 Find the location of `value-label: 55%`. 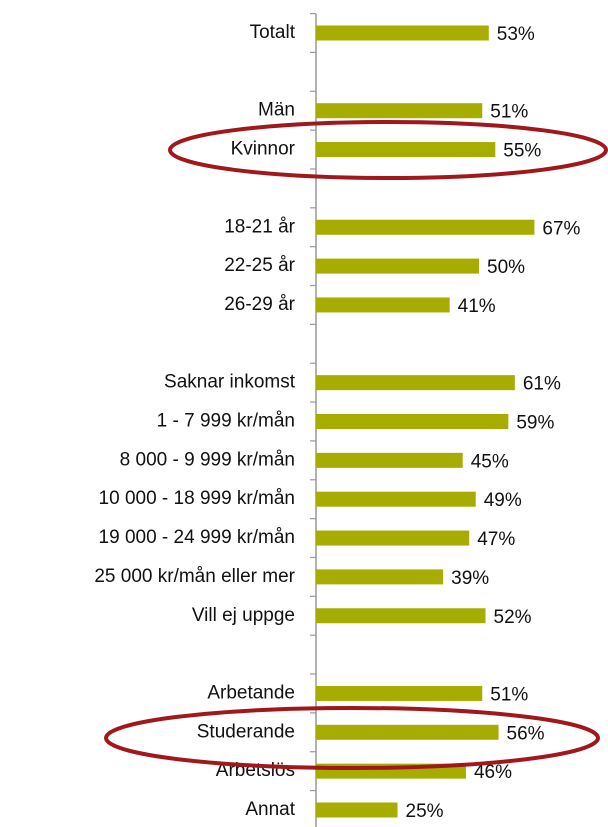

value-label: 55% is located at coordinates (522, 151).